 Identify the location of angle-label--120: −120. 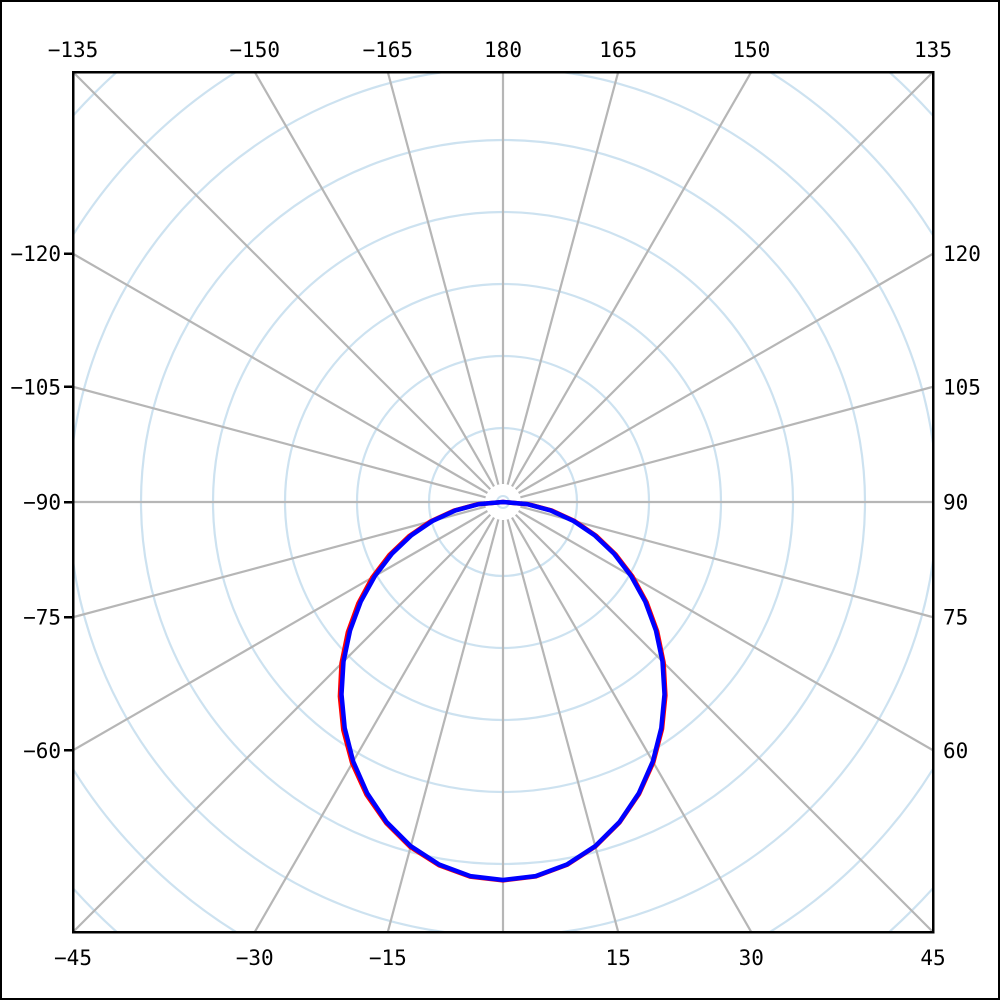
(35, 254).